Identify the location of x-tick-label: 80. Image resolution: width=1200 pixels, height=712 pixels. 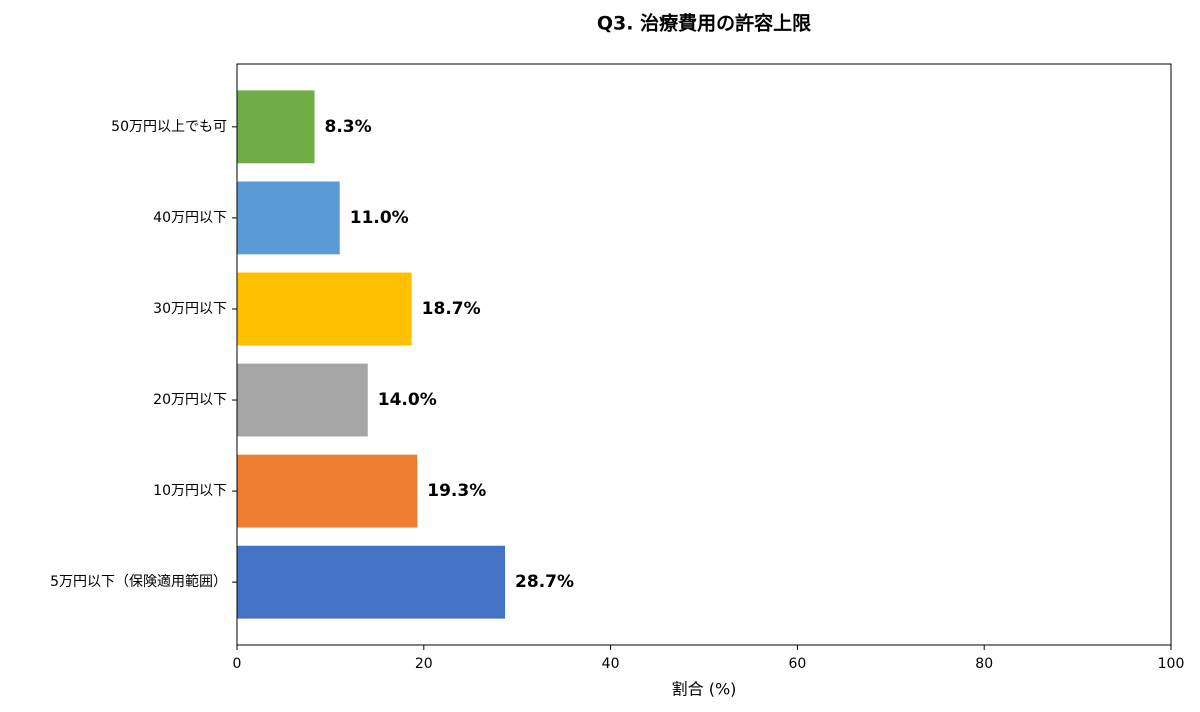
(984, 664).